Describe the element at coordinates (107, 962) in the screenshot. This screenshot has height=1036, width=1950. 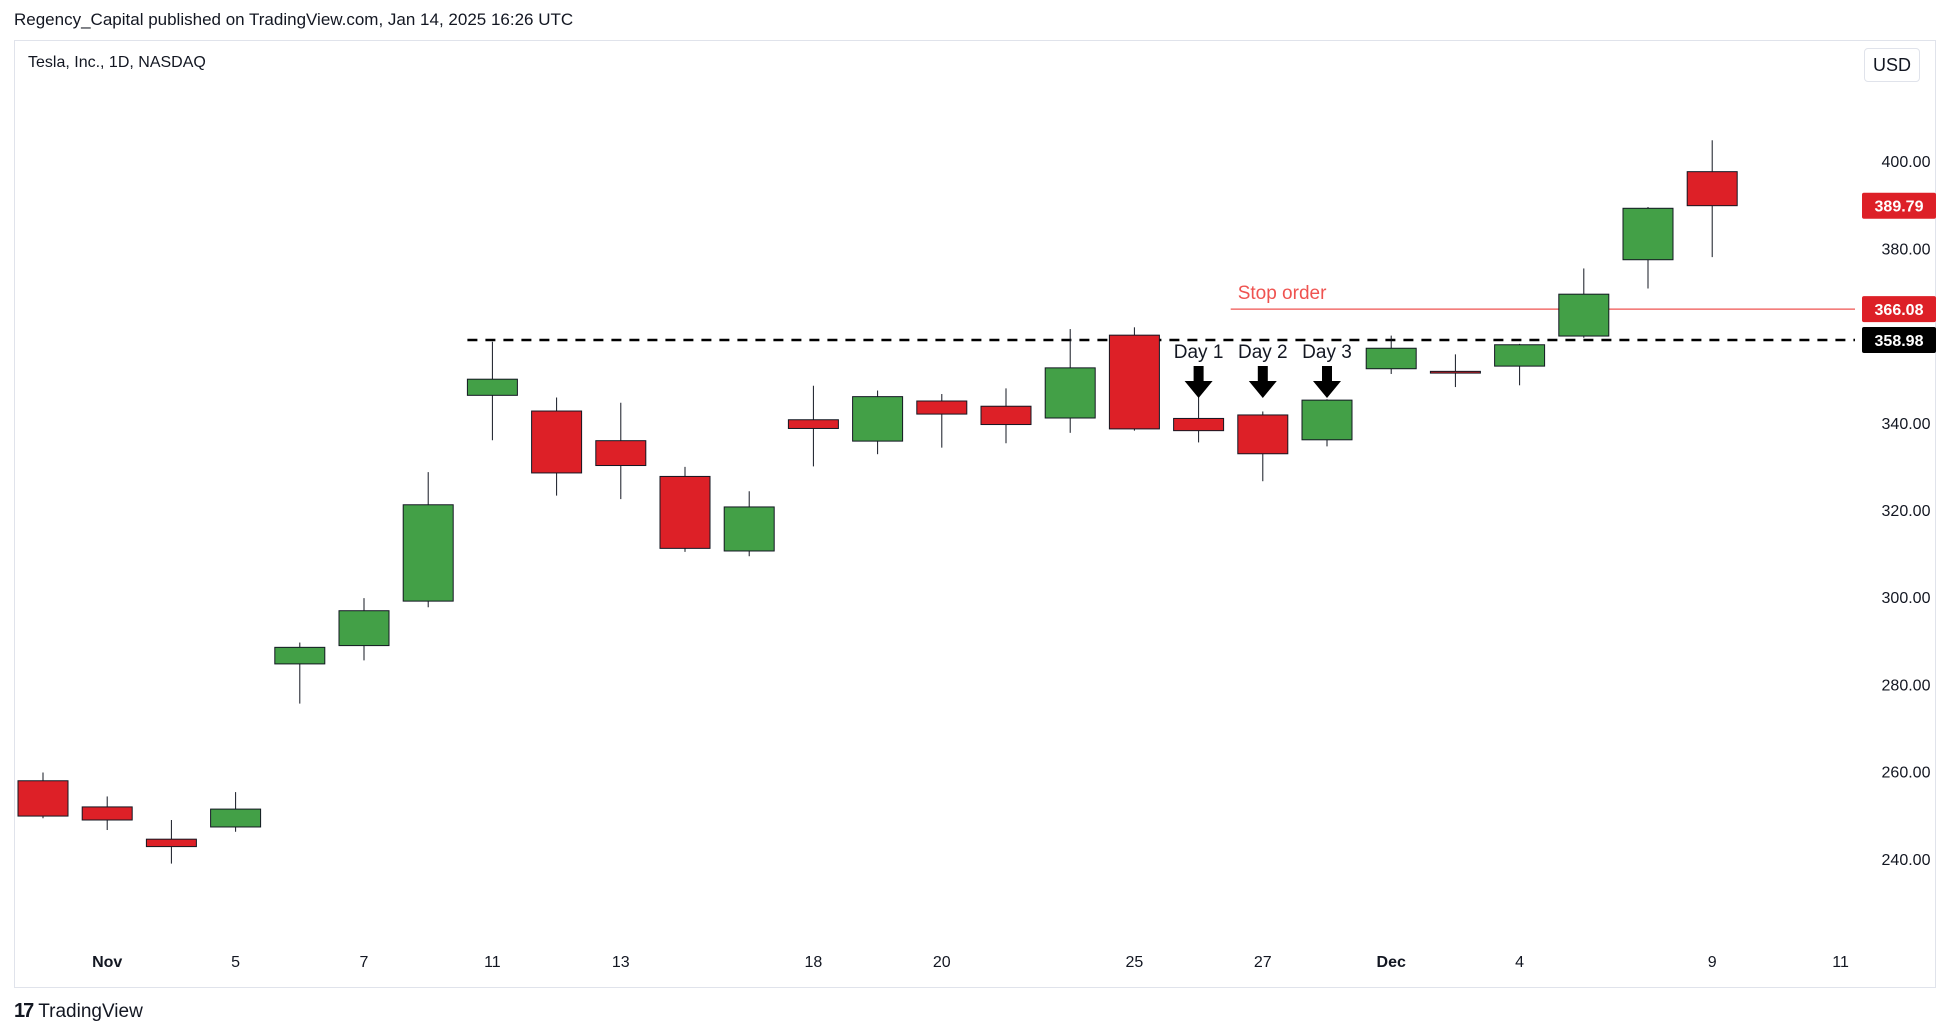
I see `time-tick-label: Nov` at that location.